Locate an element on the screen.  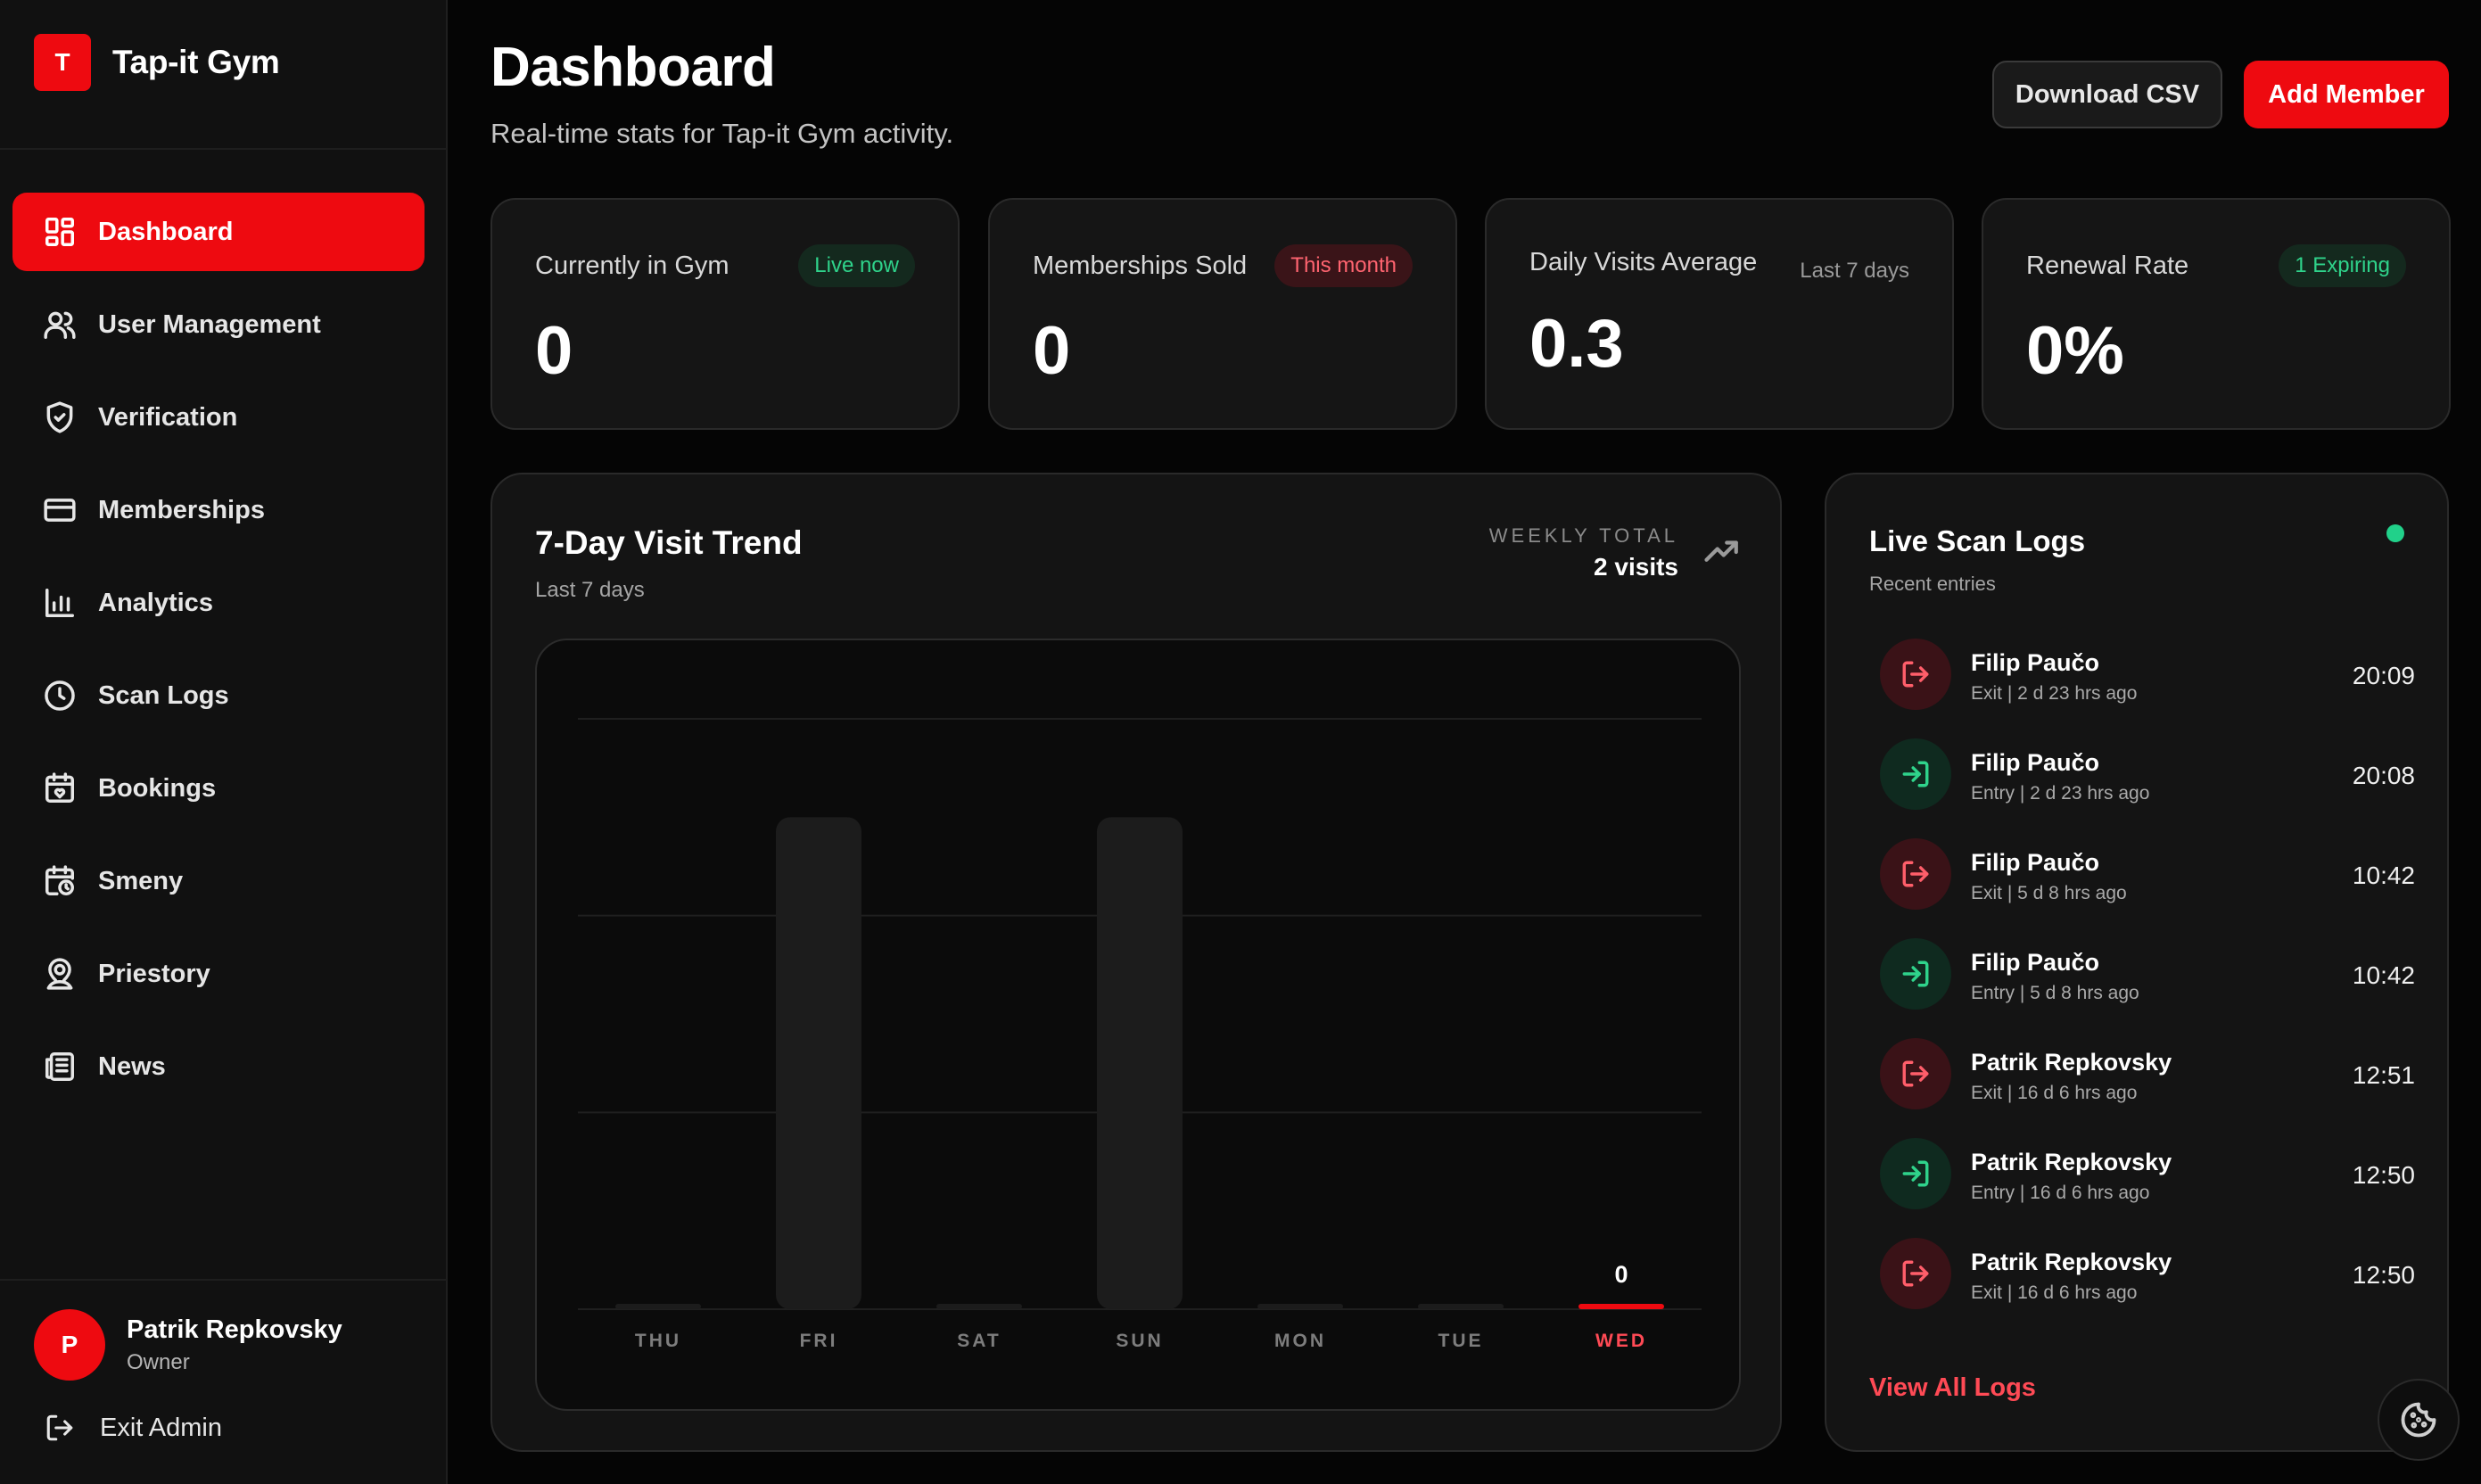
log-time: 12:50 is located at coordinates (2383, 1275).